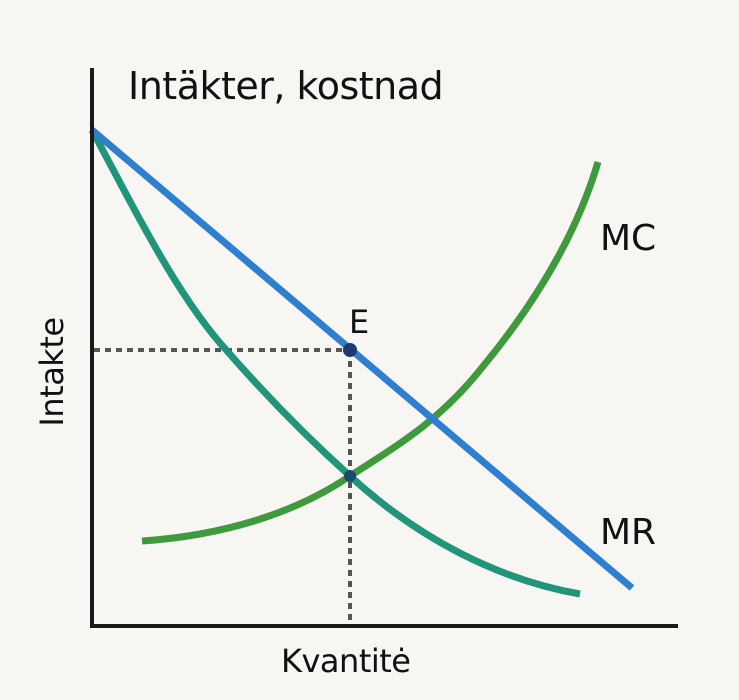 This screenshot has height=700, width=739. I want to click on x-axis-label: Kvantitė, so click(346, 661).